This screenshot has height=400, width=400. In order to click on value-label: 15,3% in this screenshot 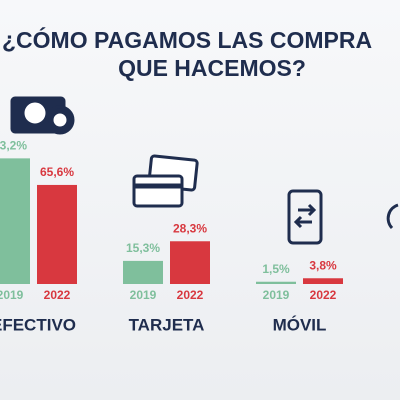, I will do `click(143, 248)`.